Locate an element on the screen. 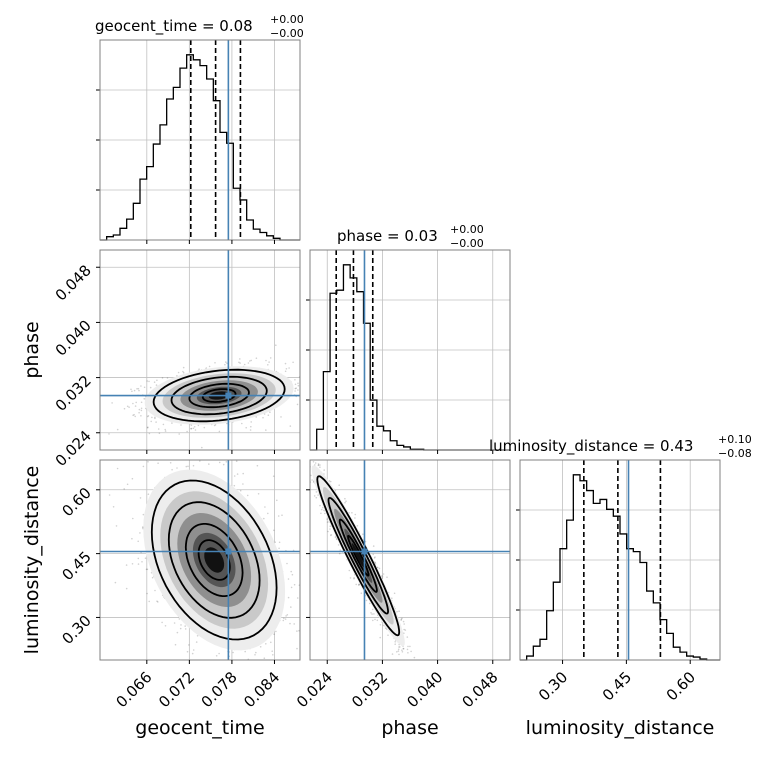 This screenshot has width=760, height=760. x-tick-label: 0.048 is located at coordinates (479, 689).